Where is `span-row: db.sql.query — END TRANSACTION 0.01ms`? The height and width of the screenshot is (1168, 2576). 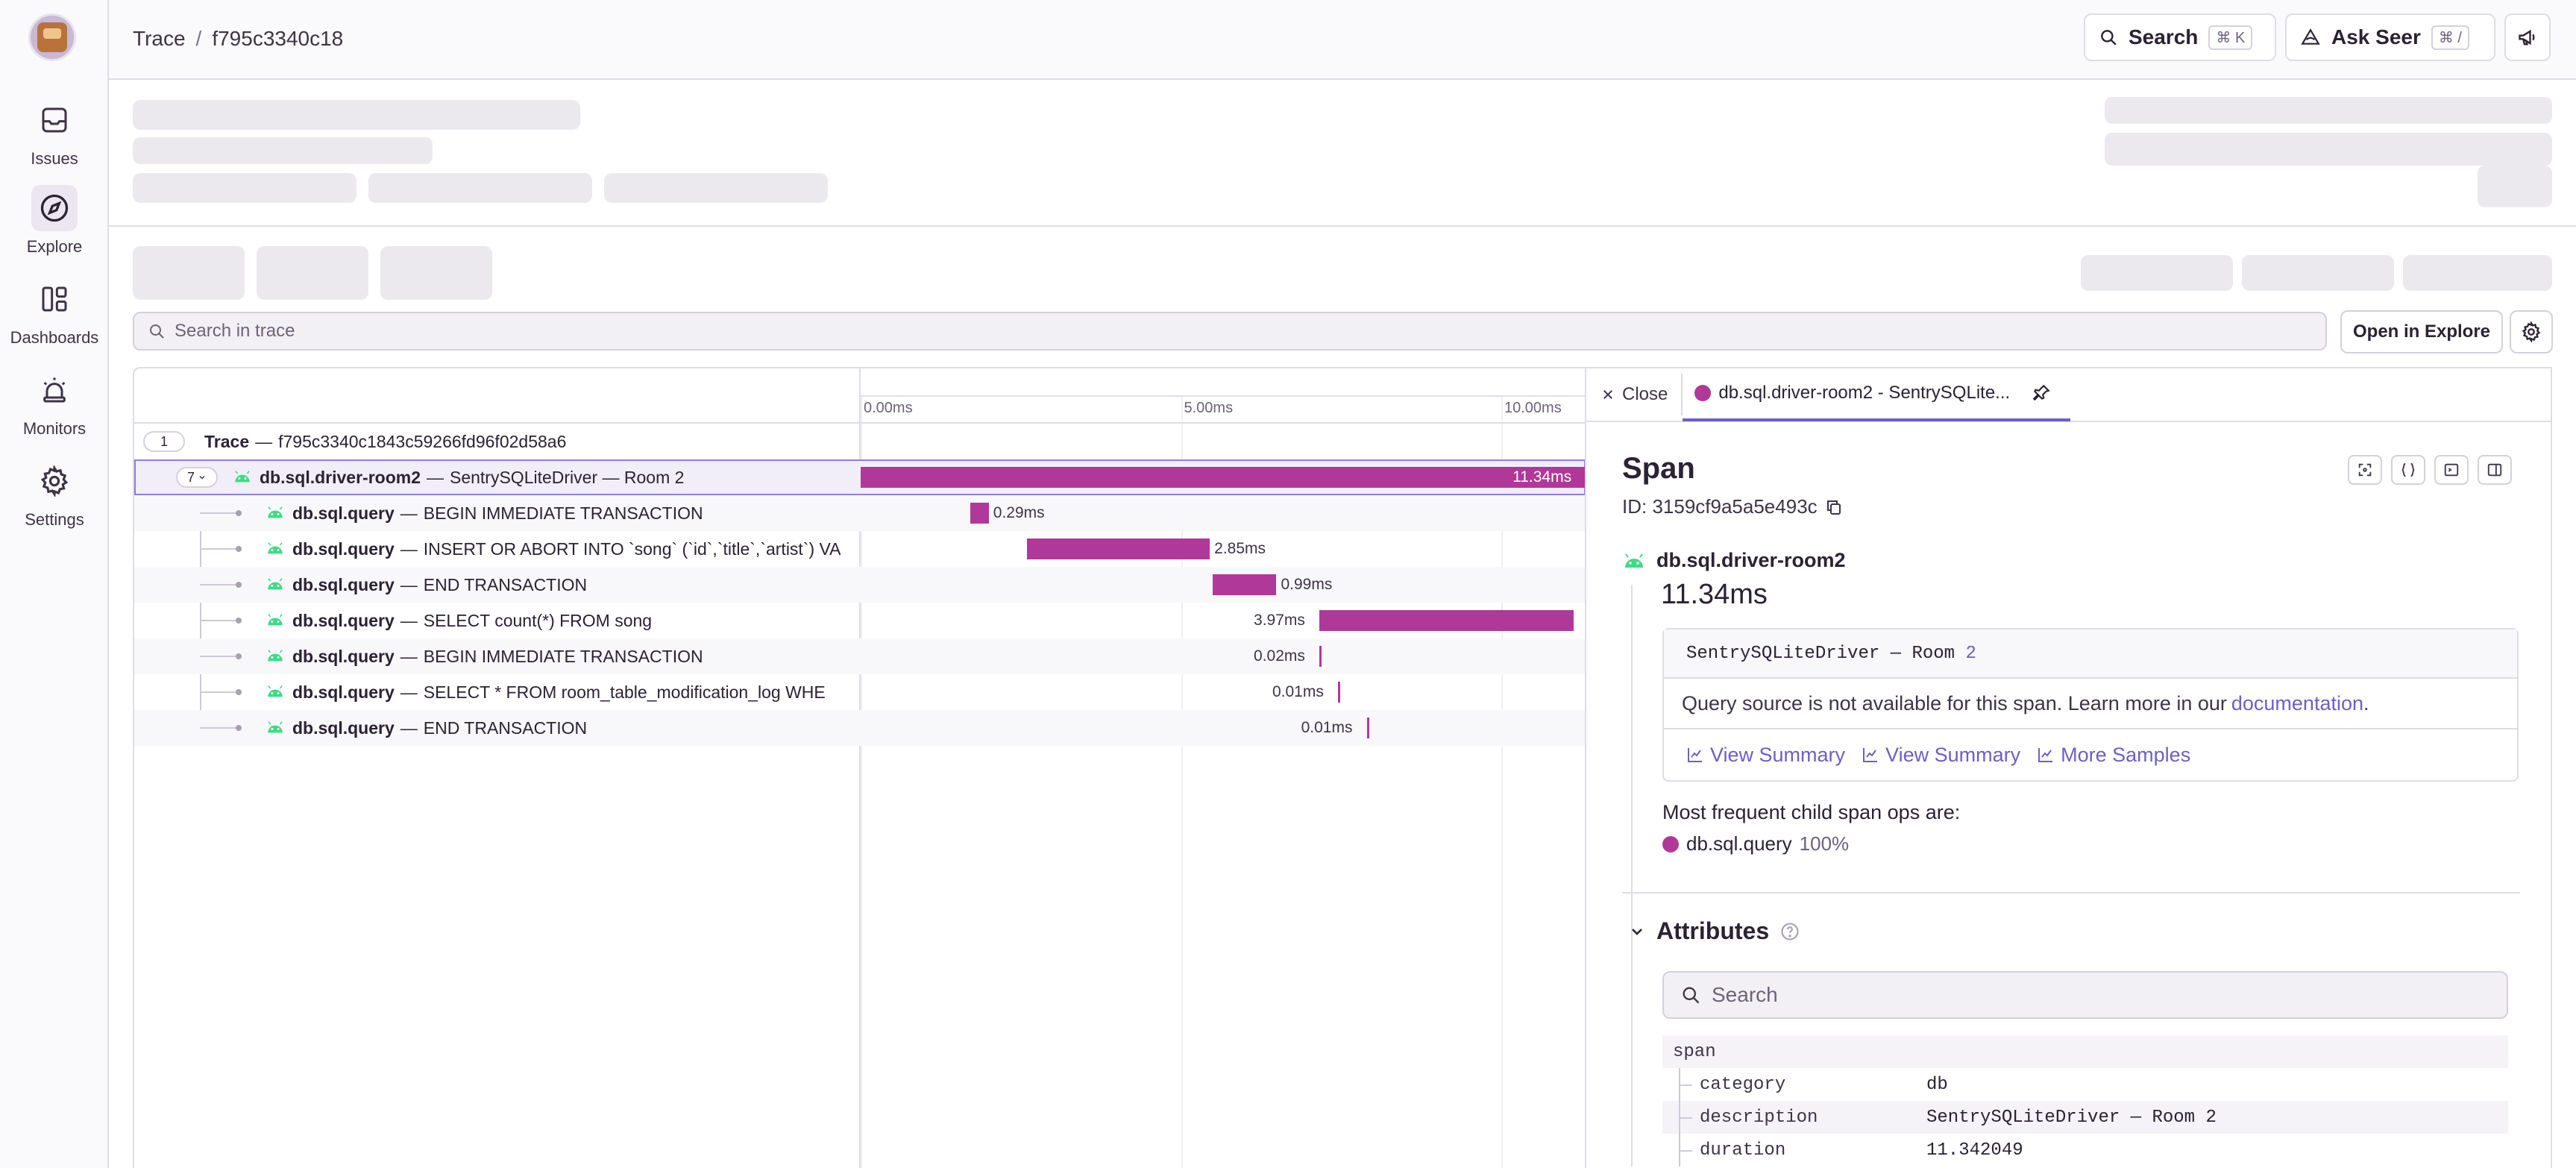 span-row: db.sql.query — END TRANSACTION 0.01ms is located at coordinates (860, 728).